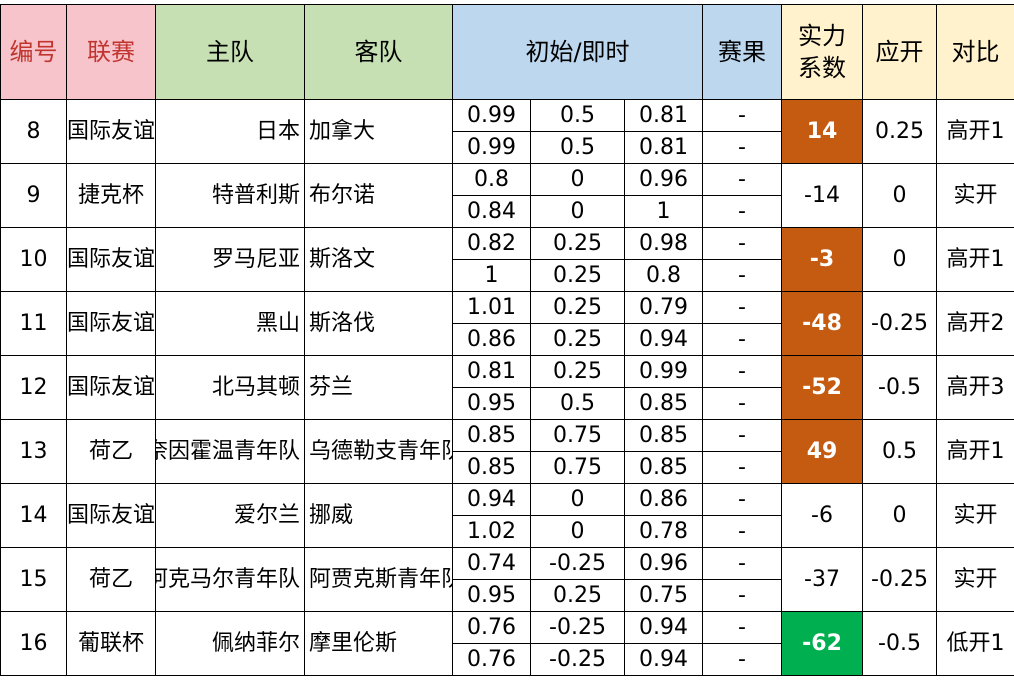  What do you see at coordinates (900, 52) in the screenshot?
I see `header-handicap: 应开` at bounding box center [900, 52].